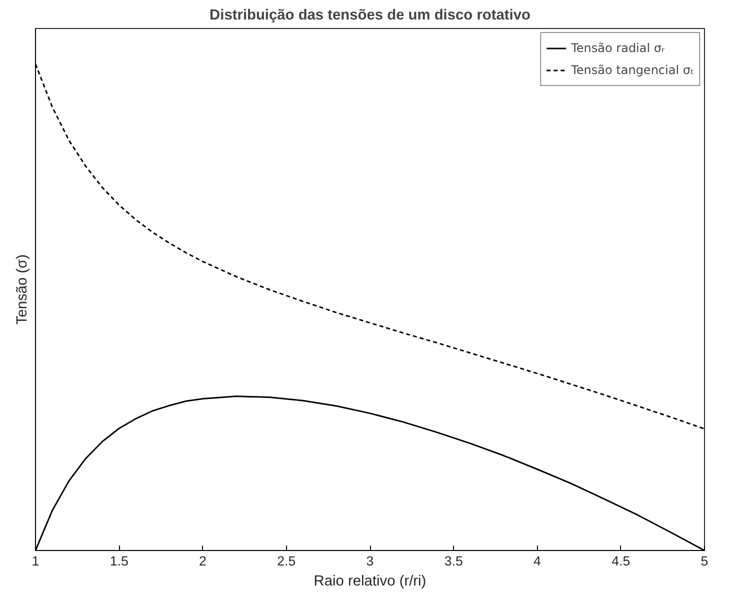 The image size is (729, 592). Describe the element at coordinates (370, 561) in the screenshot. I see `x-tick-label: 3` at that location.